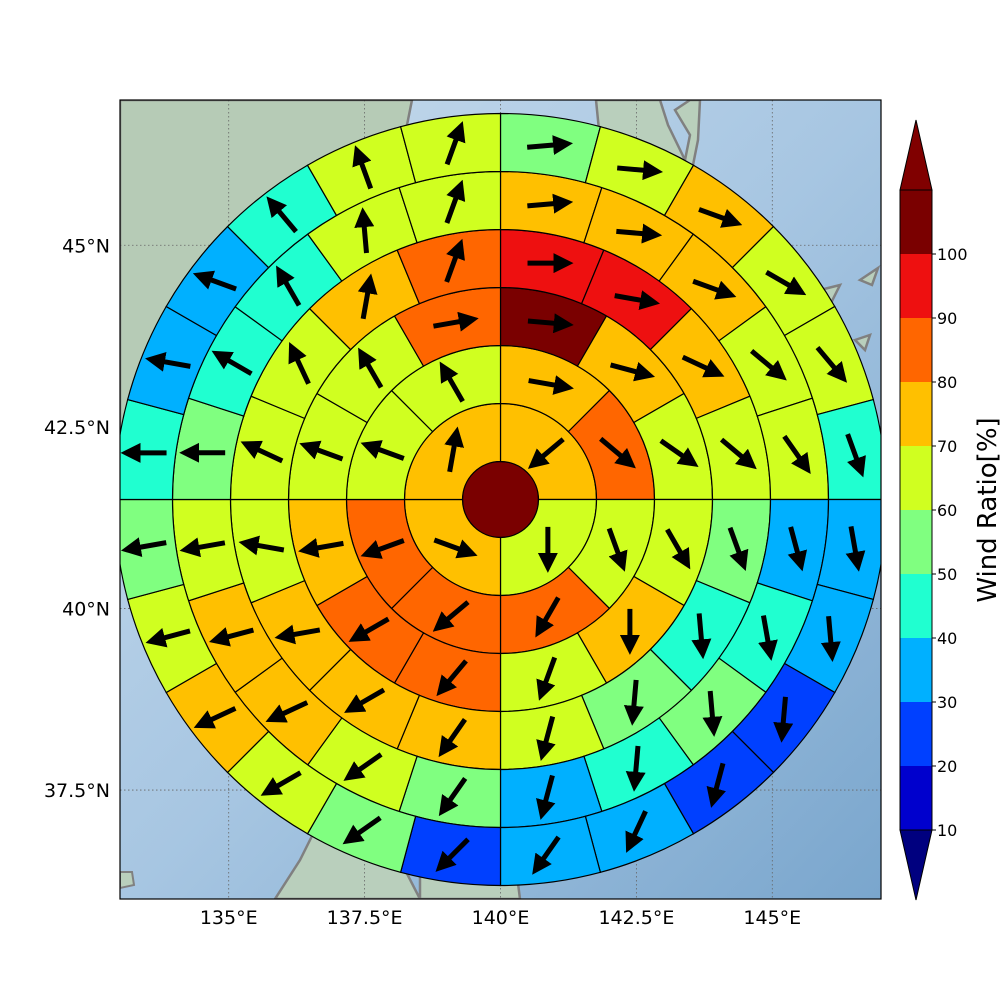 Image resolution: width=1000 pixels, height=1000 pixels. What do you see at coordinates (947, 382) in the screenshot?
I see `colorbar-tick-label: 80` at bounding box center [947, 382].